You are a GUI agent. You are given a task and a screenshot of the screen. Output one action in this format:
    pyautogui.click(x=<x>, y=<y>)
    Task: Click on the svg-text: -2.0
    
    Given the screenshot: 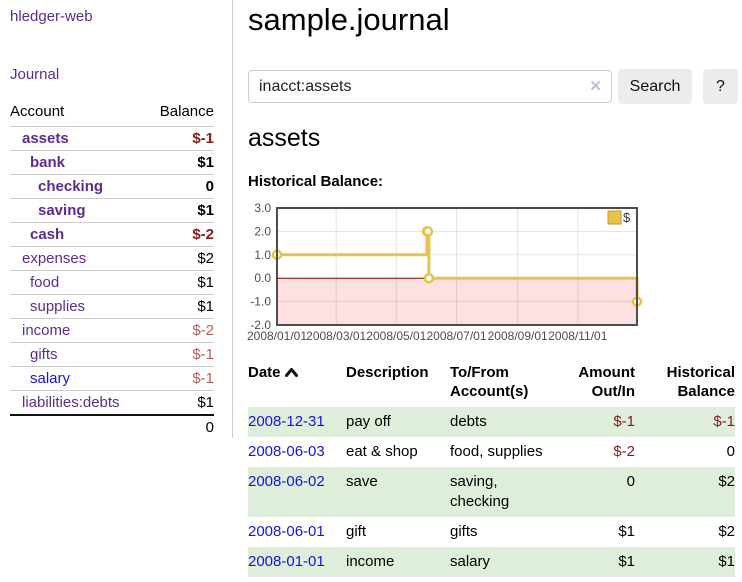 What is the action you would take?
    pyautogui.click(x=260, y=325)
    